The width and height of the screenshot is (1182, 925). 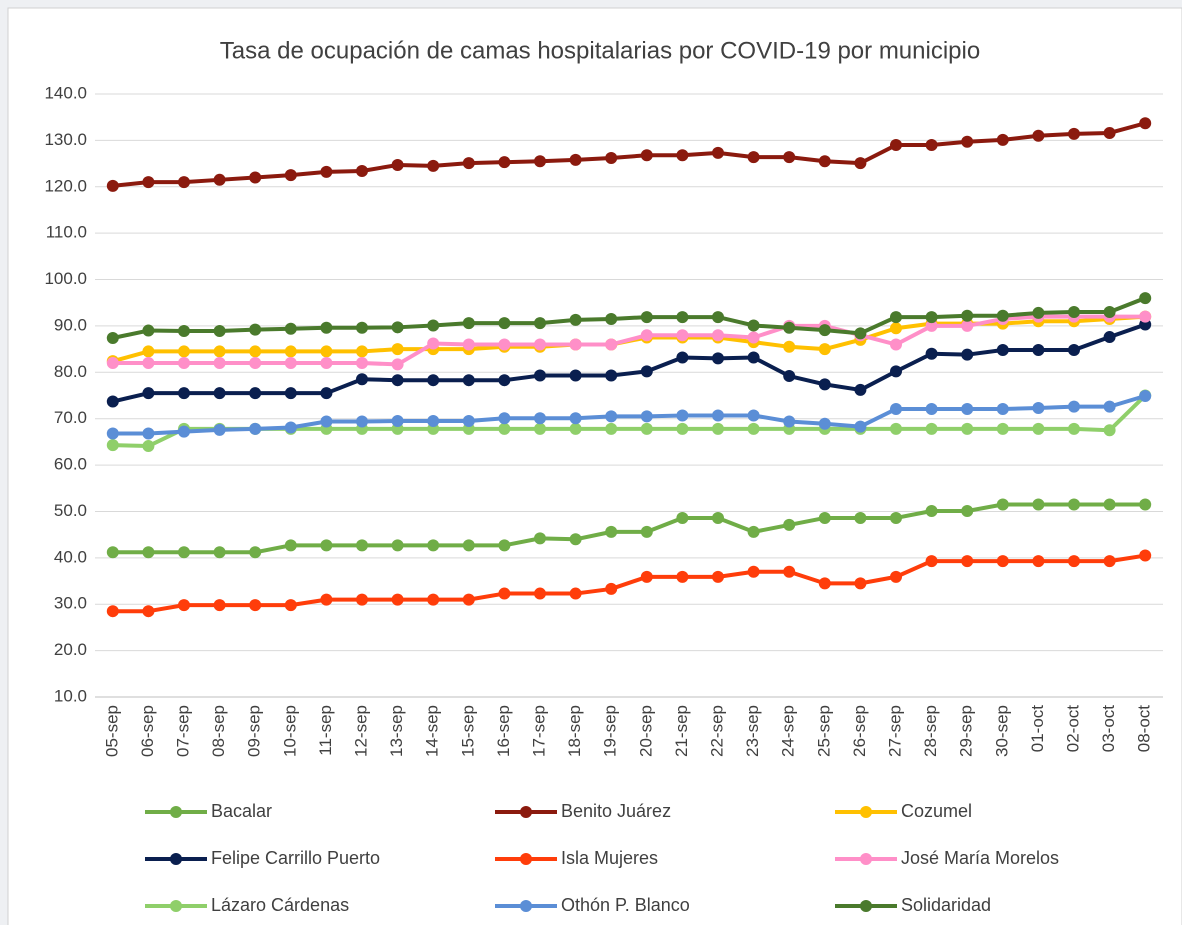 What do you see at coordinates (610, 731) in the screenshot?
I see `x-tick-label: 19-sep` at bounding box center [610, 731].